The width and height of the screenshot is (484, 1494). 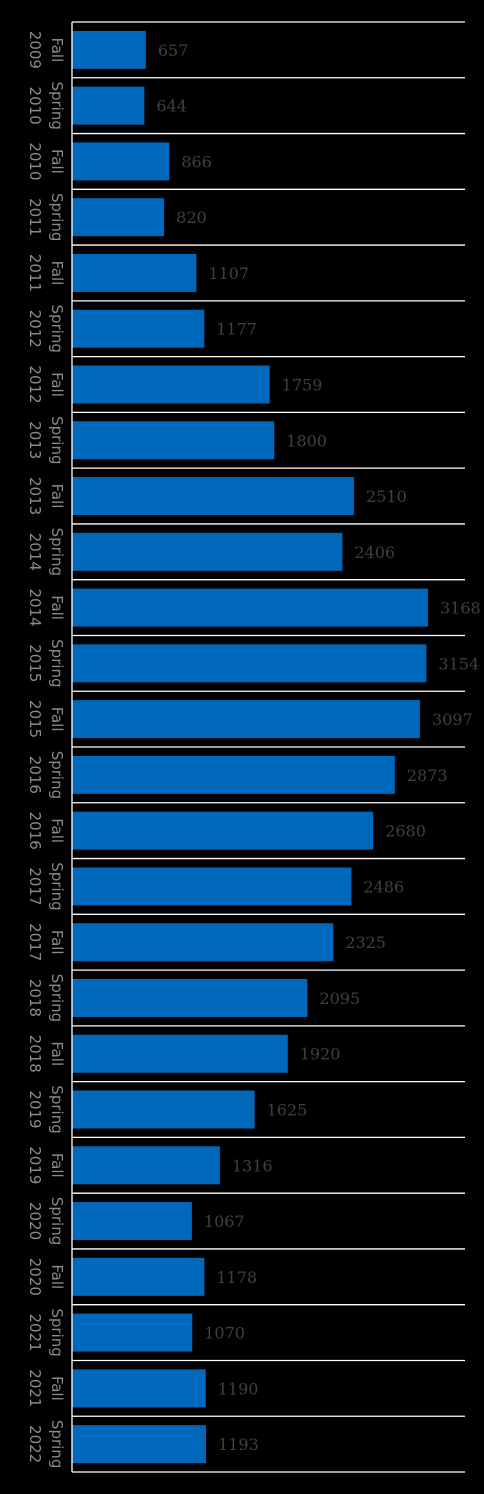 I want to click on value-label: 1920, so click(x=320, y=1054).